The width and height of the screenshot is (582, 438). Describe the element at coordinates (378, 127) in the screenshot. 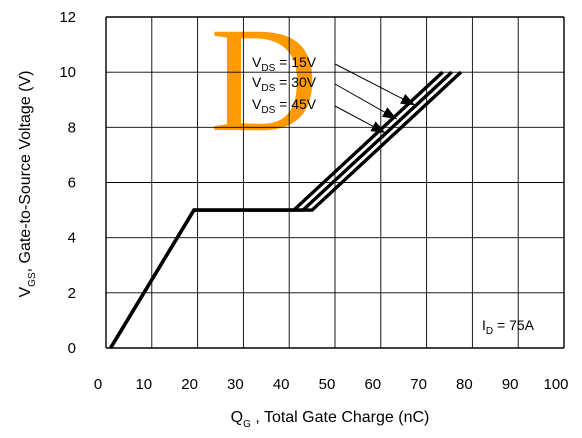

I see `annotation-arrowhead-vds45` at that location.